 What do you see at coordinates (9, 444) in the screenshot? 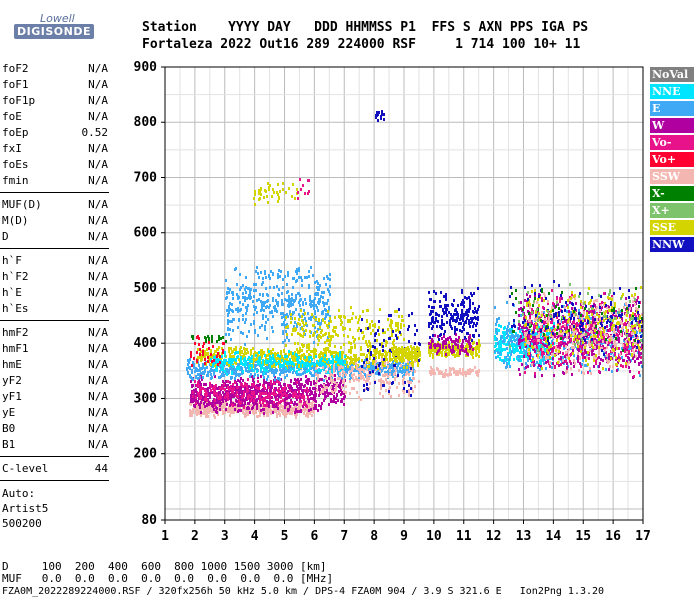
I see `param-name: B1` at bounding box center [9, 444].